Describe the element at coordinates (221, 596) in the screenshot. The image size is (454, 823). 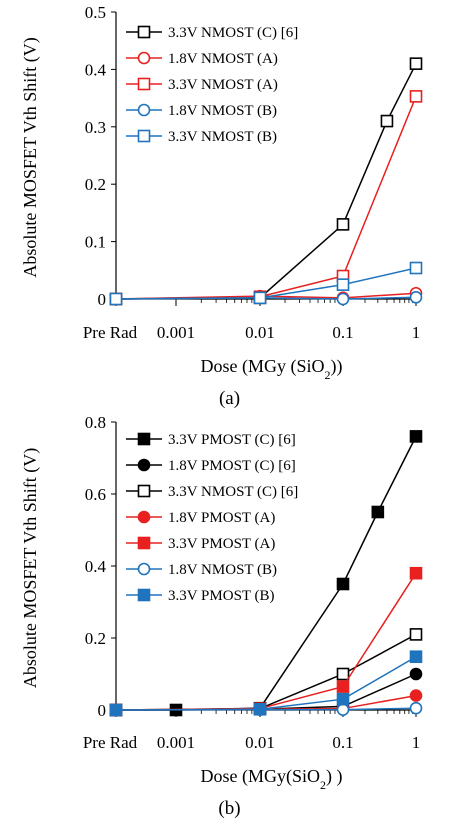
I see `legend-label: 3.3V PMOST (B)` at that location.